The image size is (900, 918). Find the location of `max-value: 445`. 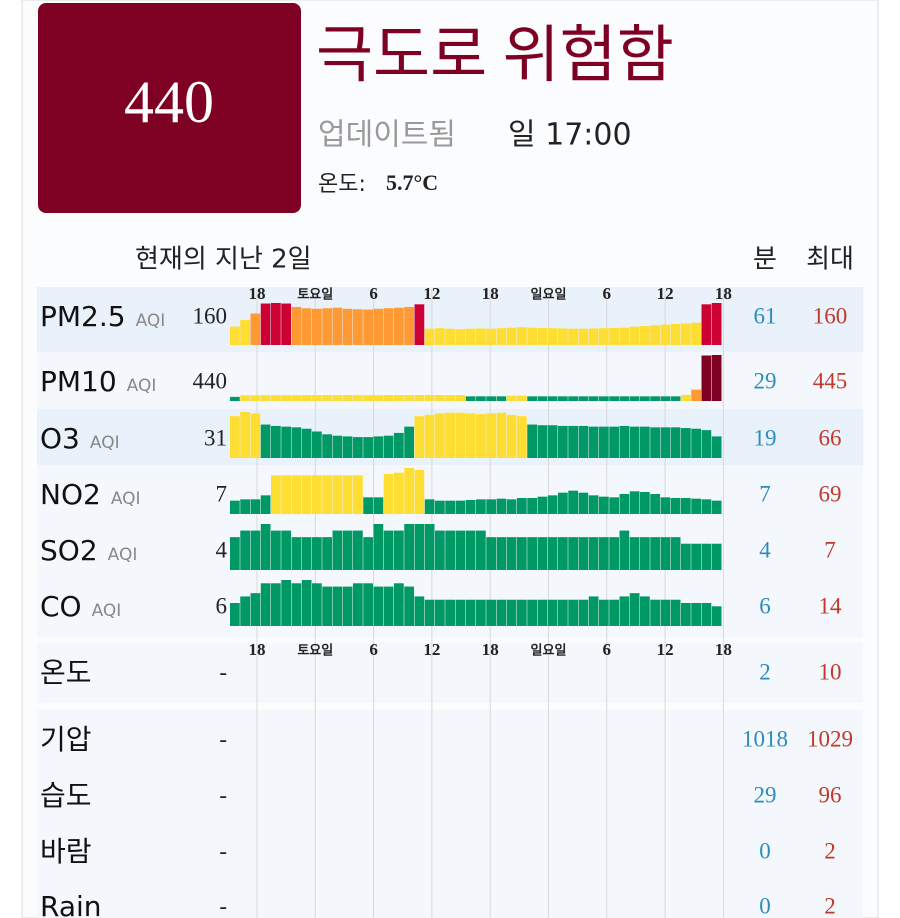

max-value: 445 is located at coordinates (830, 380).